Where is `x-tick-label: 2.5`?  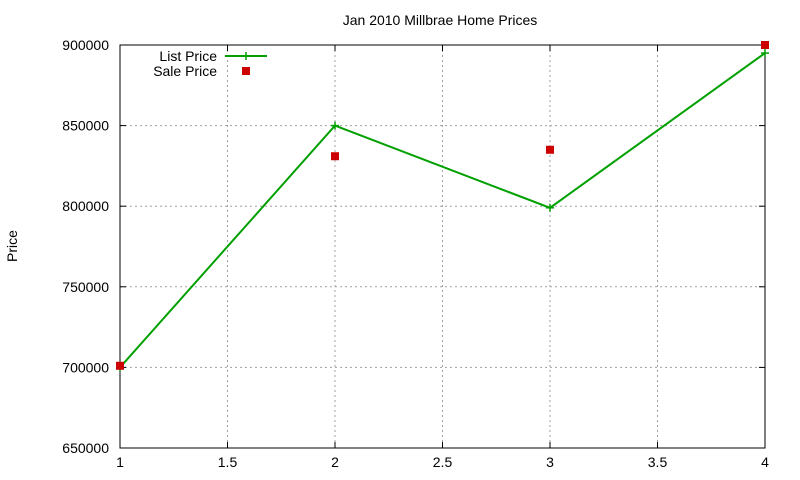 x-tick-label: 2.5 is located at coordinates (443, 462).